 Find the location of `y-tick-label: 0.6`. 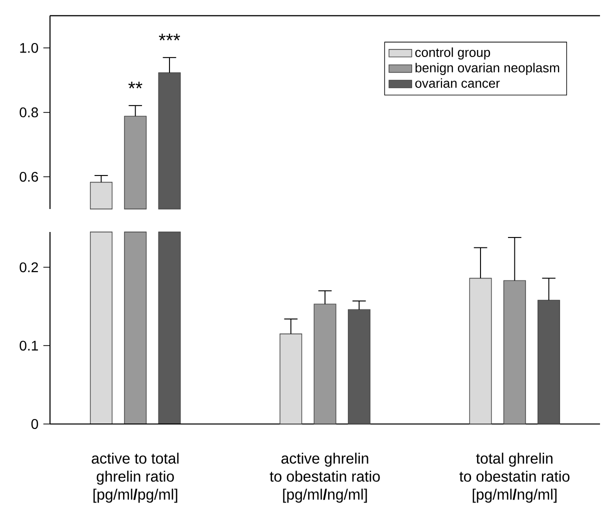

y-tick-label: 0.6 is located at coordinates (29, 177).